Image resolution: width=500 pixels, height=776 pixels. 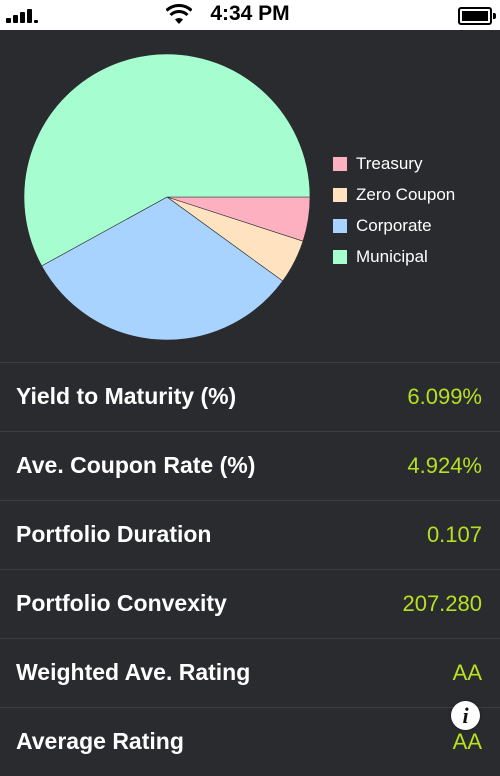 I want to click on legend-item: Zero Coupon, so click(x=394, y=194).